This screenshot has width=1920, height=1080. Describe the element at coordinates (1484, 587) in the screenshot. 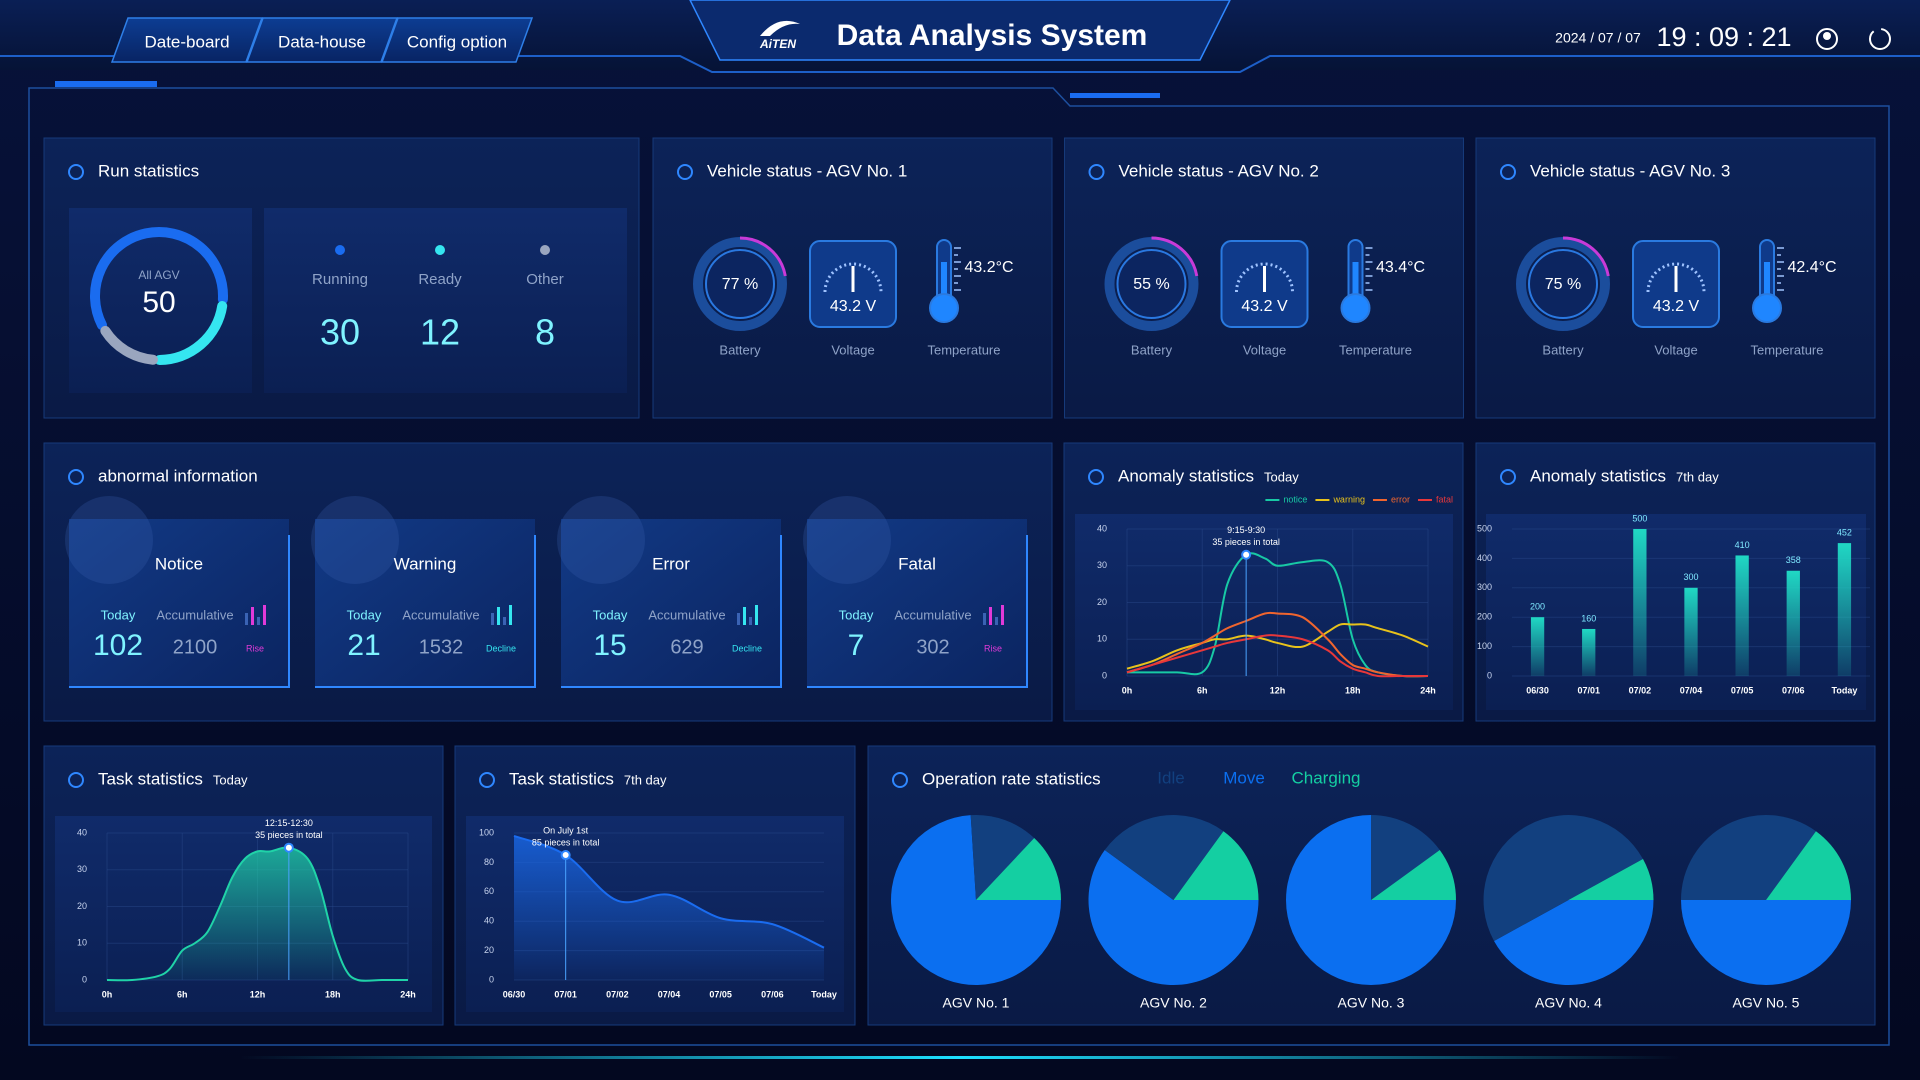

I see `y-tick-label: 300` at that location.